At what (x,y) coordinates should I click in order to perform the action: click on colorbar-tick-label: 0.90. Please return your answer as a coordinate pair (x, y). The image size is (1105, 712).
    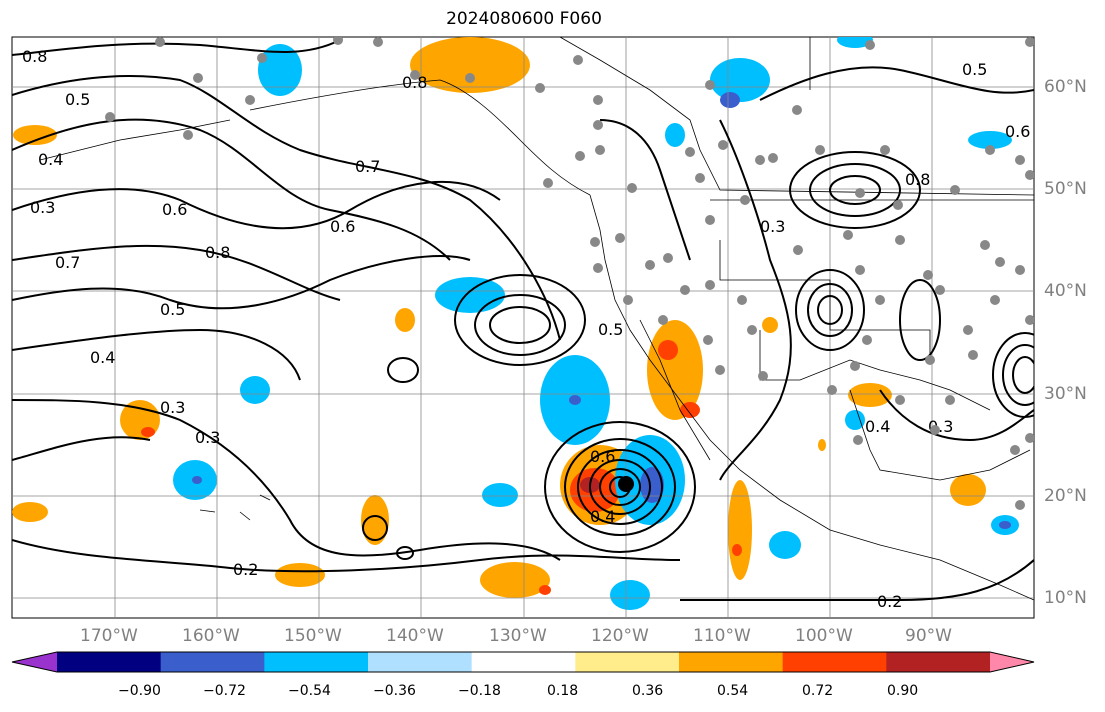
    Looking at the image, I should click on (903, 691).